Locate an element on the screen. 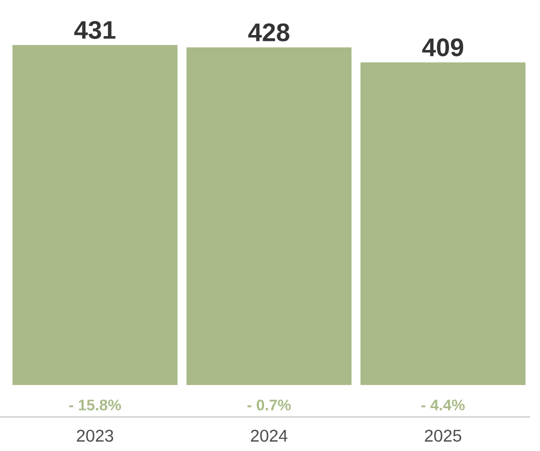 The width and height of the screenshot is (540, 451). text: - 15.8% is located at coordinates (95, 405).